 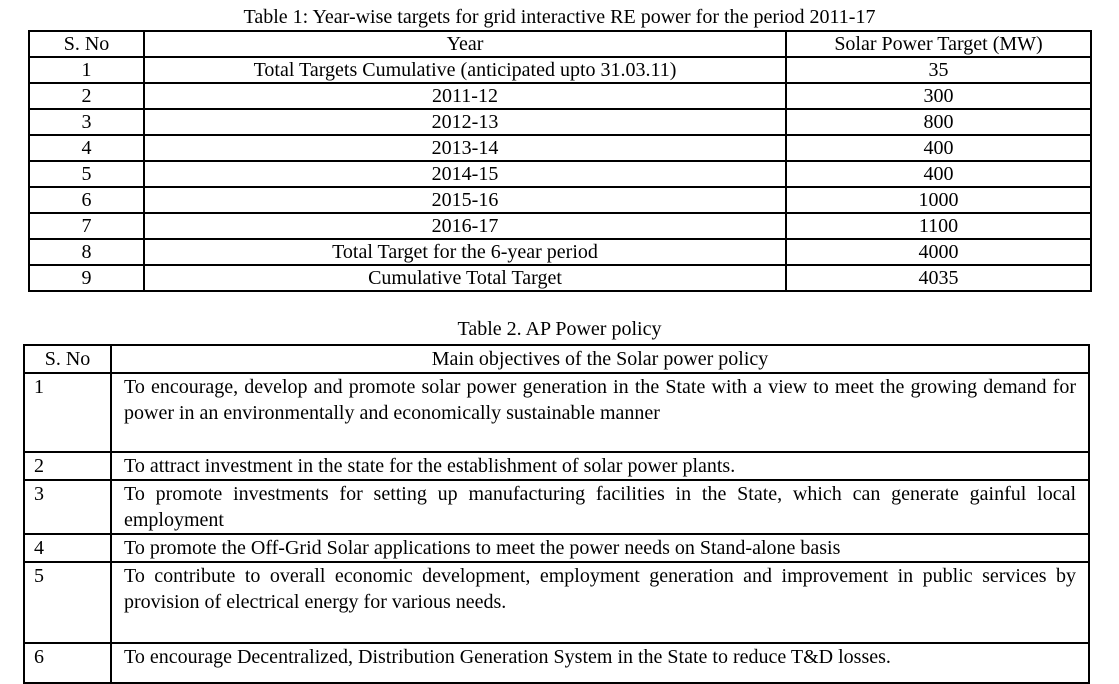 What do you see at coordinates (559, 329) in the screenshot?
I see `table2-caption: Table 2. AP Power policy` at bounding box center [559, 329].